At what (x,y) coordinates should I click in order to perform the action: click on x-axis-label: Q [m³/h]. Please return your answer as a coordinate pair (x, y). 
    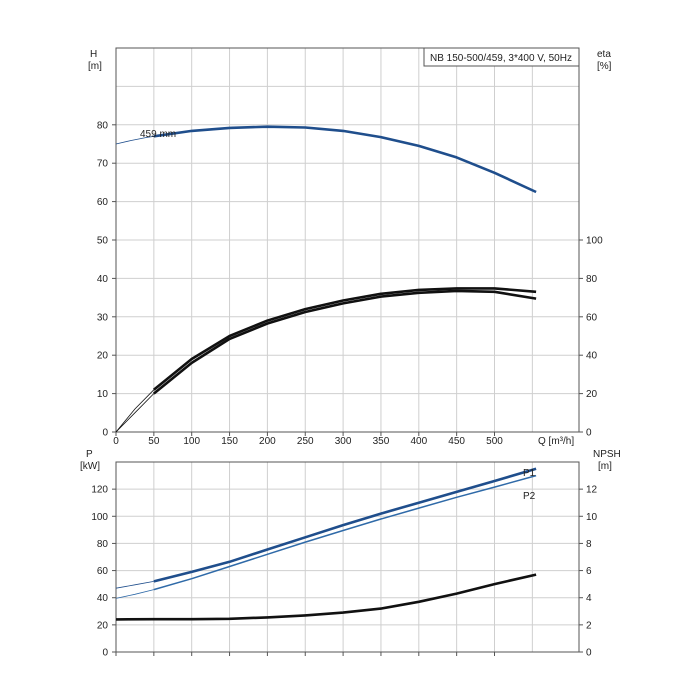
    Looking at the image, I should click on (556, 441).